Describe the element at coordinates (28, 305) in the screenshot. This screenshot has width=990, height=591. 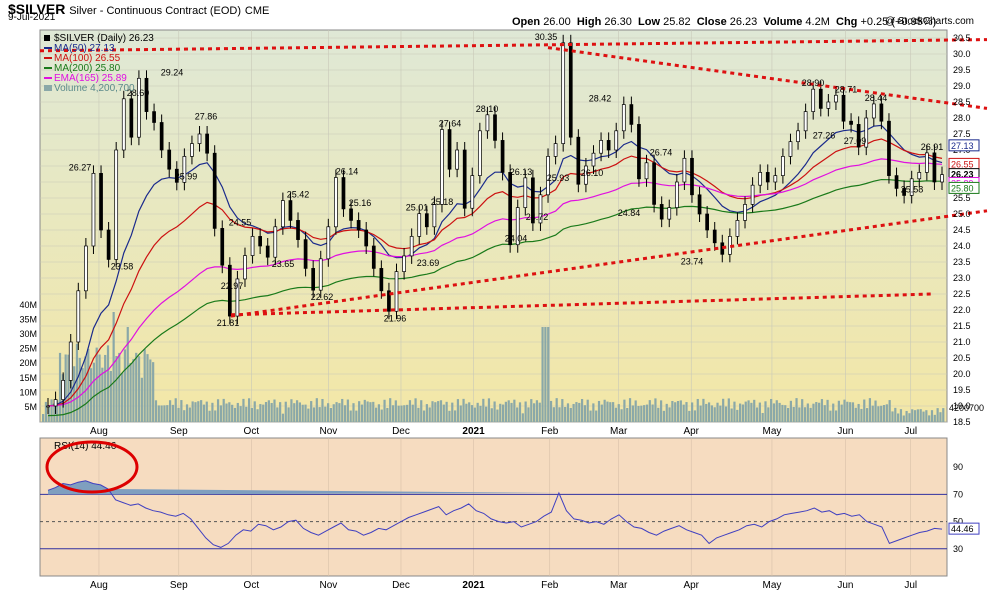
I see `volume-tick-label: 40M` at that location.